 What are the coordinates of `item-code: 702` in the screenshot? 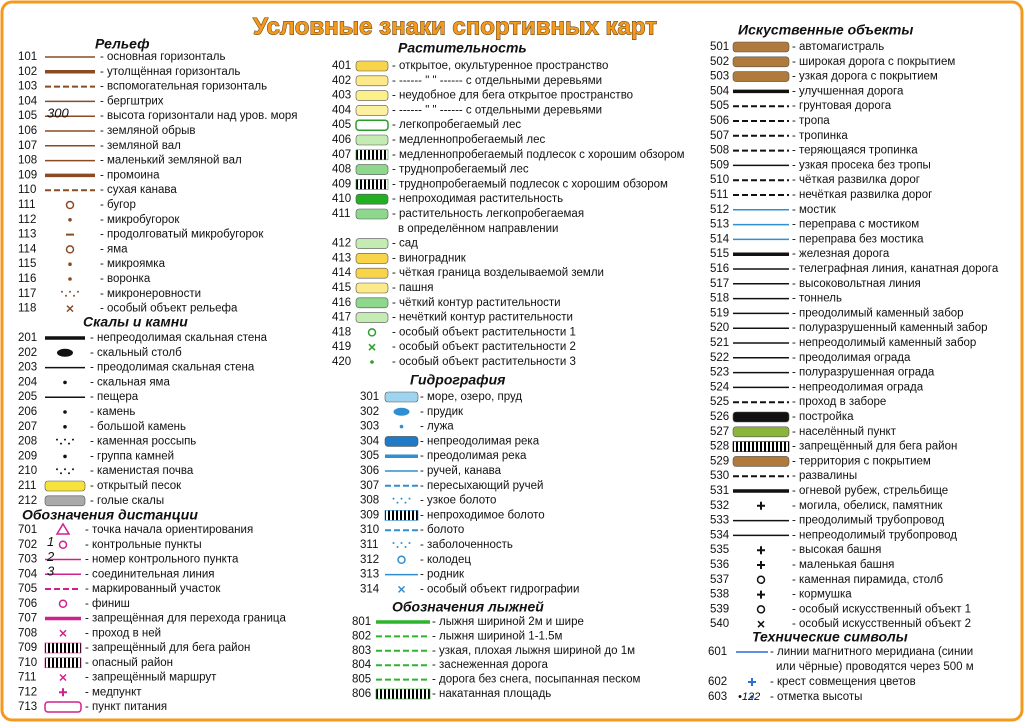 It's located at (27, 545).